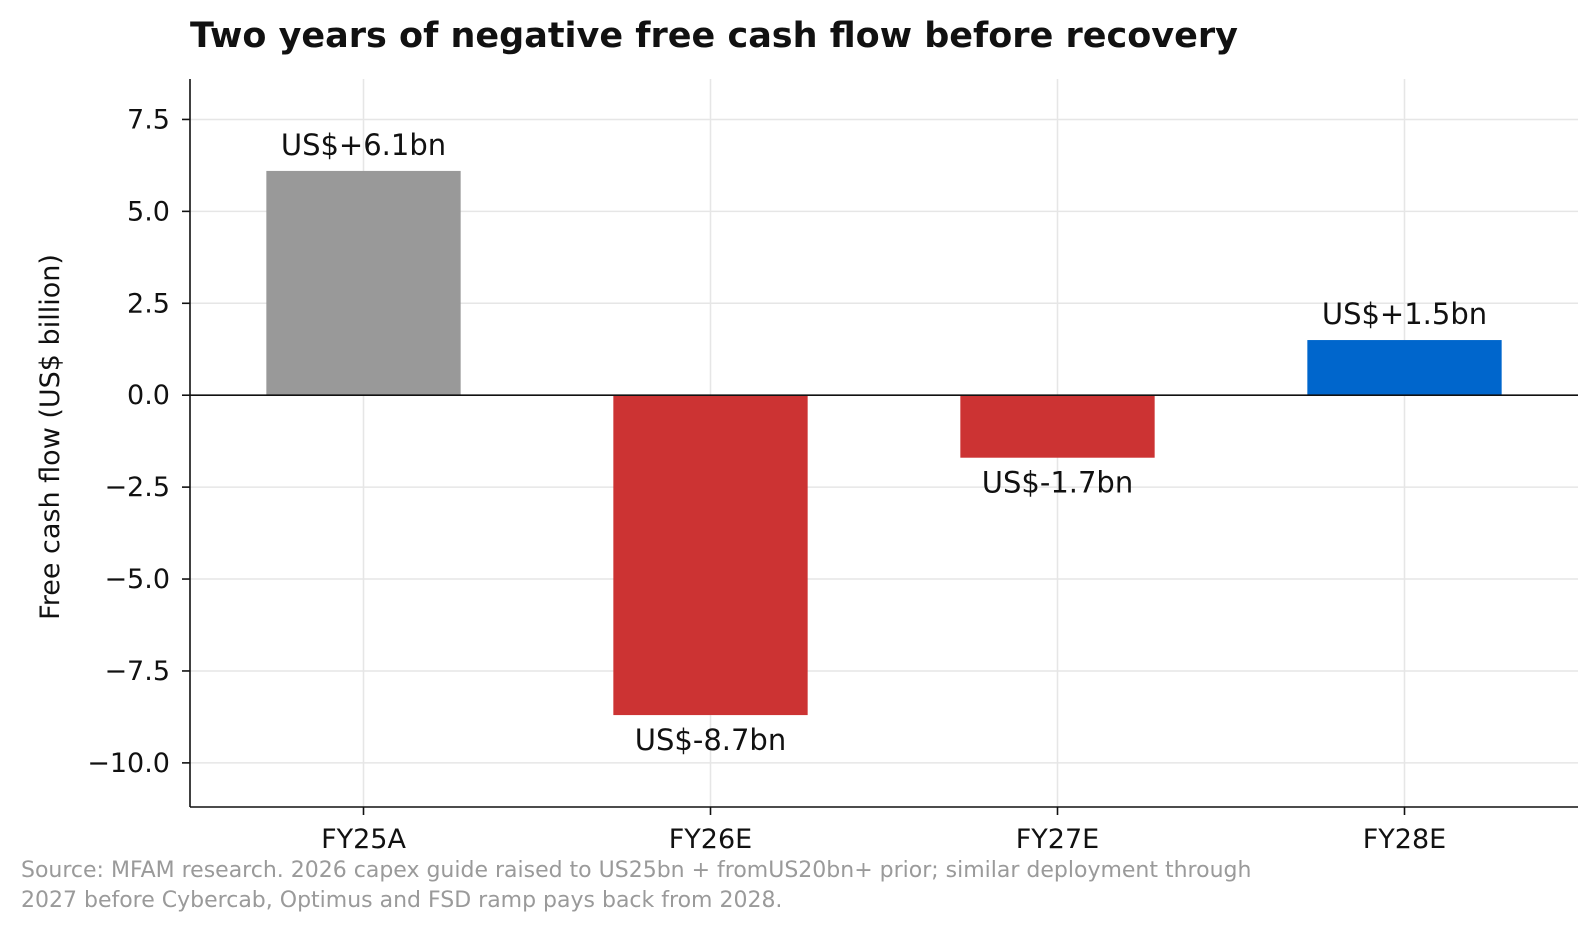  What do you see at coordinates (883, 831) in the screenshot?
I see `x-axis-ticks: FY25A FY26E FY27E FY28E` at bounding box center [883, 831].